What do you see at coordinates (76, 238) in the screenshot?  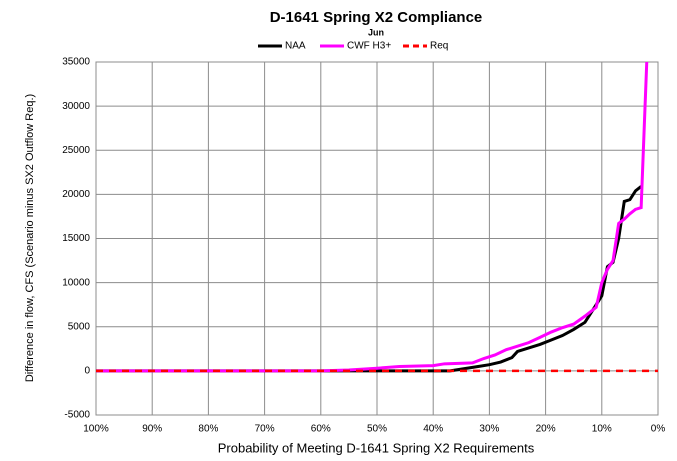 I see `y-tick-label: 15000` at bounding box center [76, 238].